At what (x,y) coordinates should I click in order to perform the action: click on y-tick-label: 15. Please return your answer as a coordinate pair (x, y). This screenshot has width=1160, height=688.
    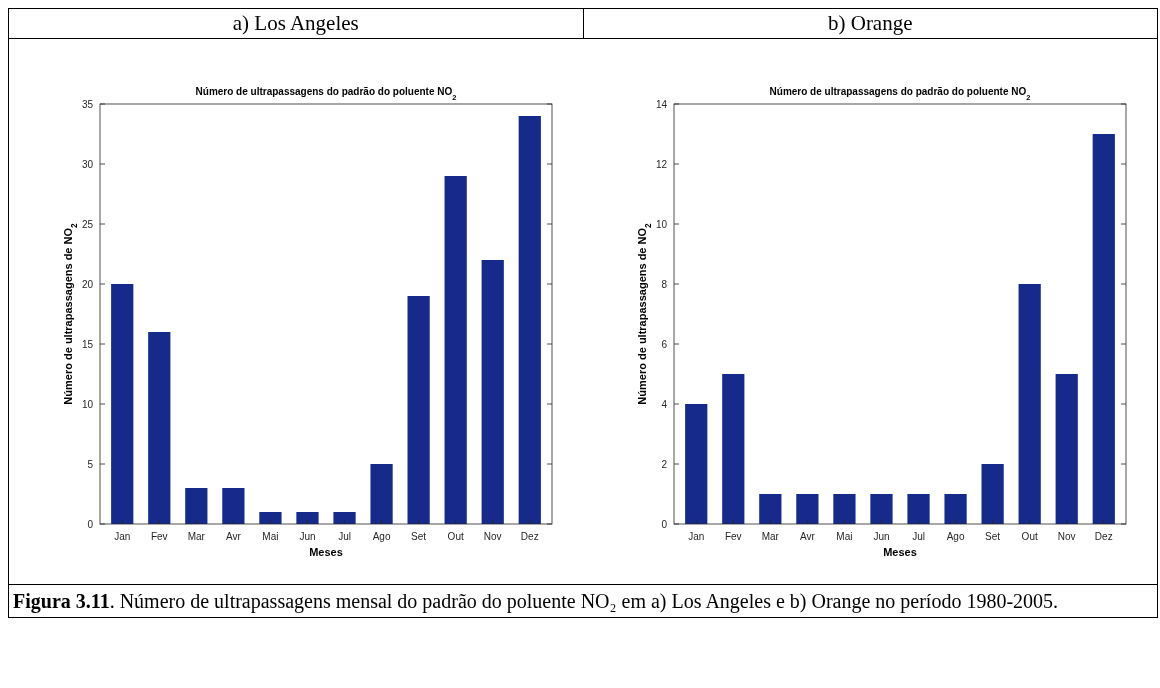
    Looking at the image, I should click on (87, 344).